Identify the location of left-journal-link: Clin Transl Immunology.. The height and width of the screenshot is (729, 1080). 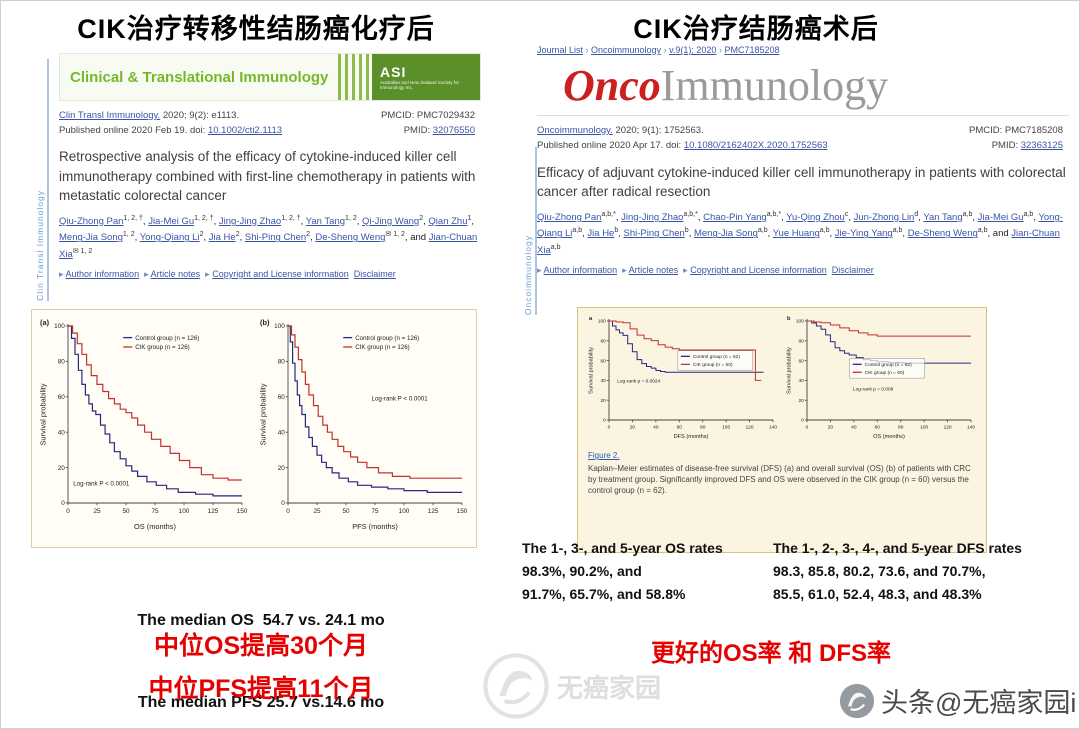
(110, 115).